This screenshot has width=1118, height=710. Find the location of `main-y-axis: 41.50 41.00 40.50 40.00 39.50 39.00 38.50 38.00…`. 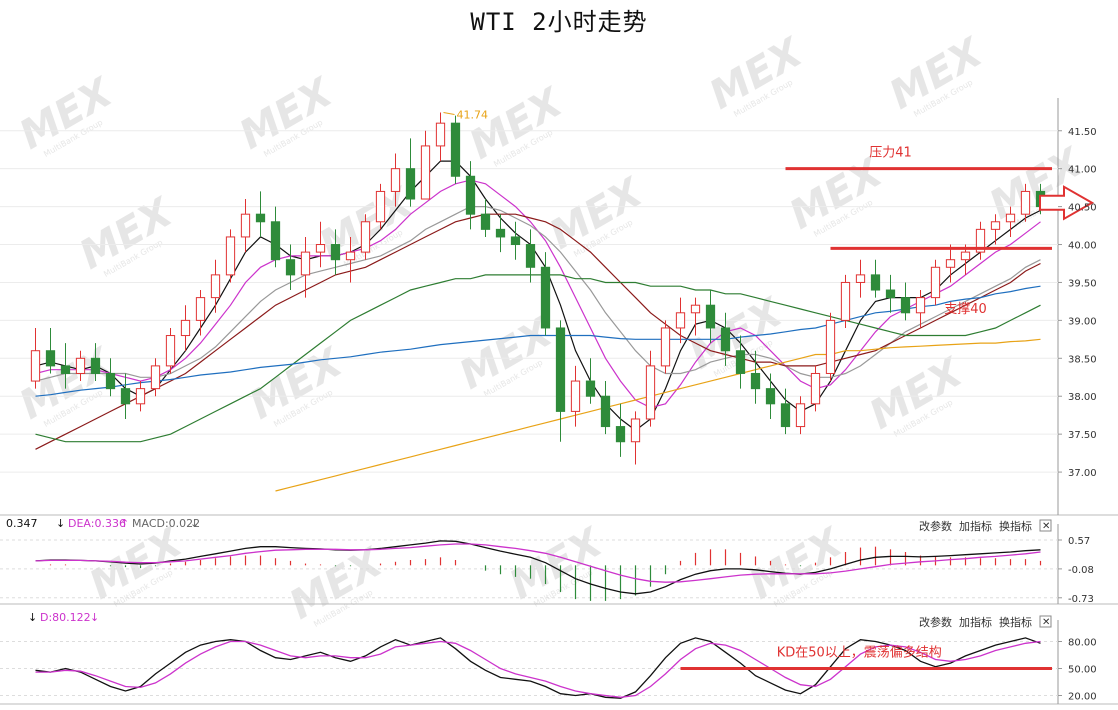

main-y-axis: 41.50 41.00 40.50 40.00 39.50 39.00 38.50 38.00… is located at coordinates (1077, 303).